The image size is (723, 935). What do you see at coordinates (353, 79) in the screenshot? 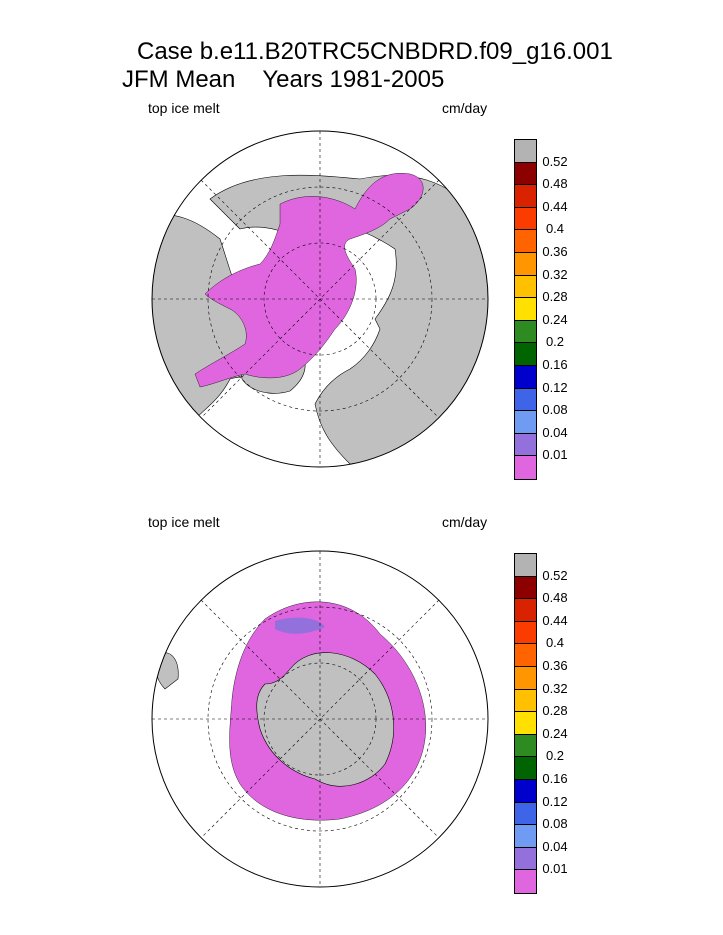
I see `years-label: Years 1981-2005` at bounding box center [353, 79].